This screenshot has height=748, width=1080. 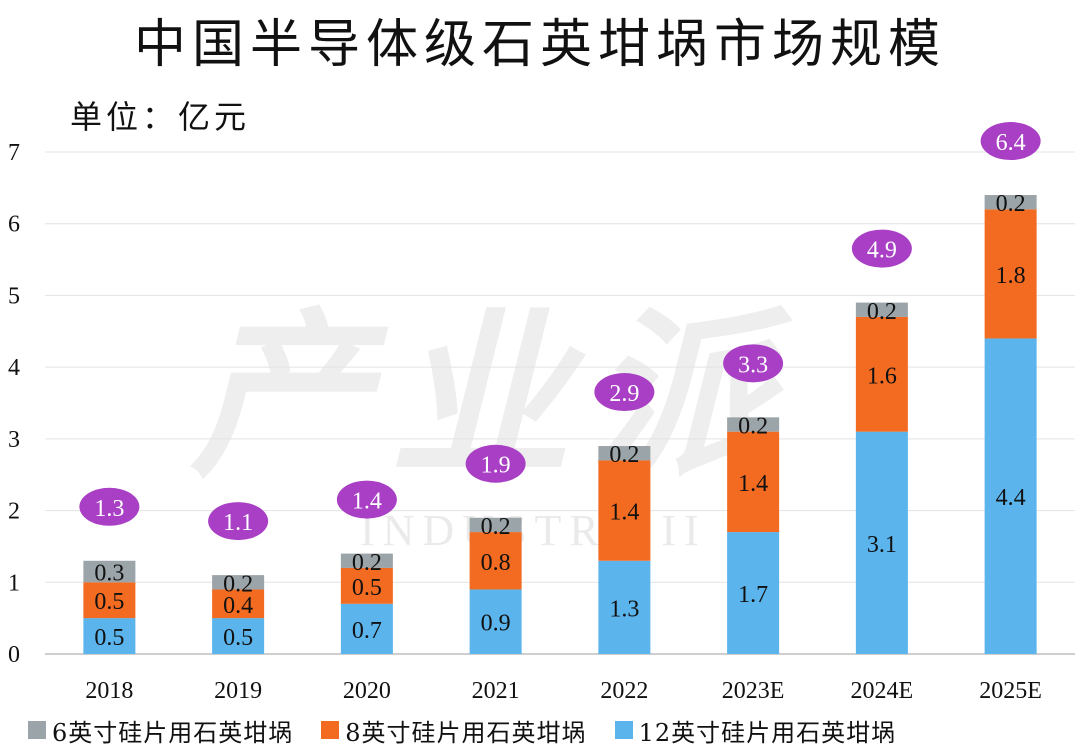 What do you see at coordinates (367, 631) in the screenshot?
I see `data-label: 0.7` at bounding box center [367, 631].